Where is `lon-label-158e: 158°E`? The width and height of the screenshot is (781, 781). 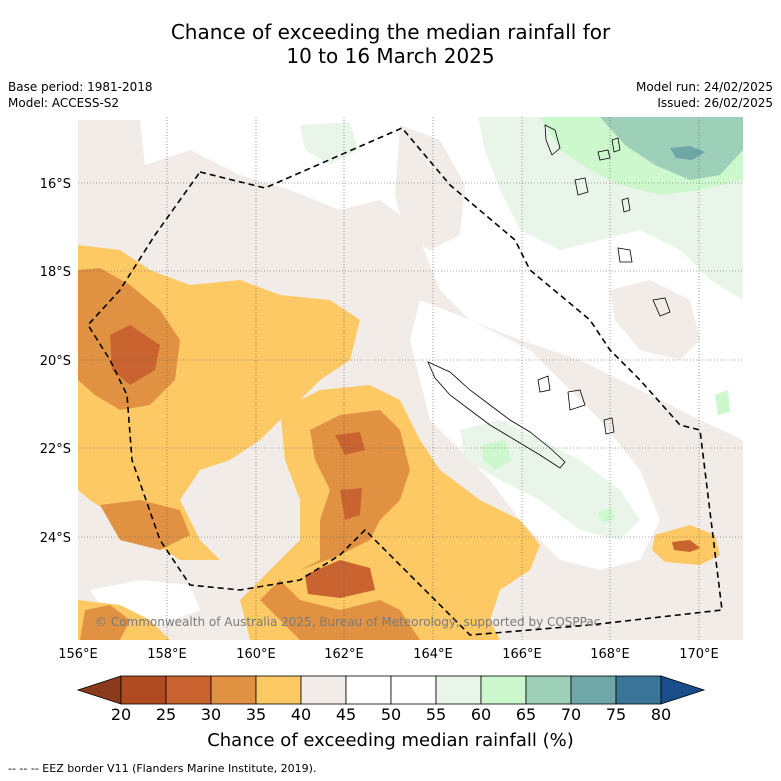
lon-label-158e: 158°E is located at coordinates (167, 654).